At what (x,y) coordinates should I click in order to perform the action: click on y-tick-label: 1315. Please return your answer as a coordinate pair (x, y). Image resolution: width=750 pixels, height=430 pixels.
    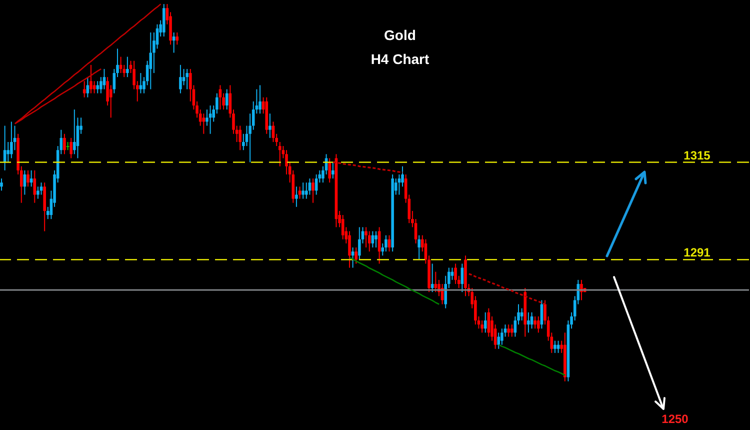
    Looking at the image, I should click on (697, 155).